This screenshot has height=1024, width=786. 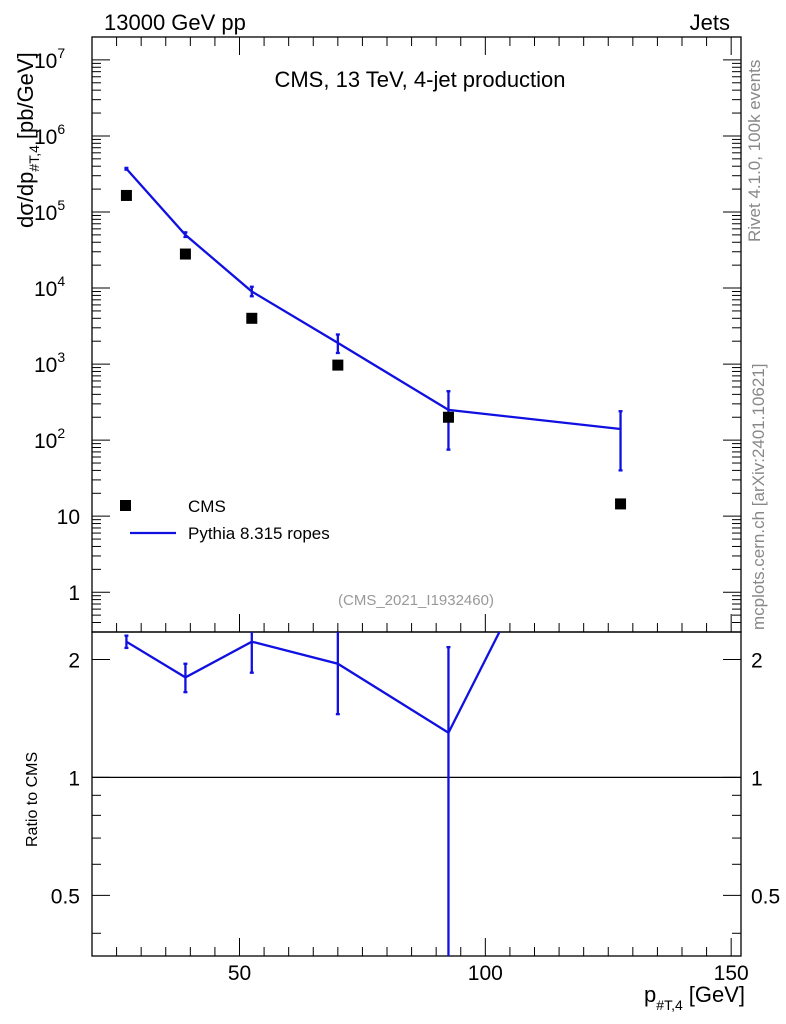 I want to click on ratio-y-tick-label: 2, so click(x=74, y=660).